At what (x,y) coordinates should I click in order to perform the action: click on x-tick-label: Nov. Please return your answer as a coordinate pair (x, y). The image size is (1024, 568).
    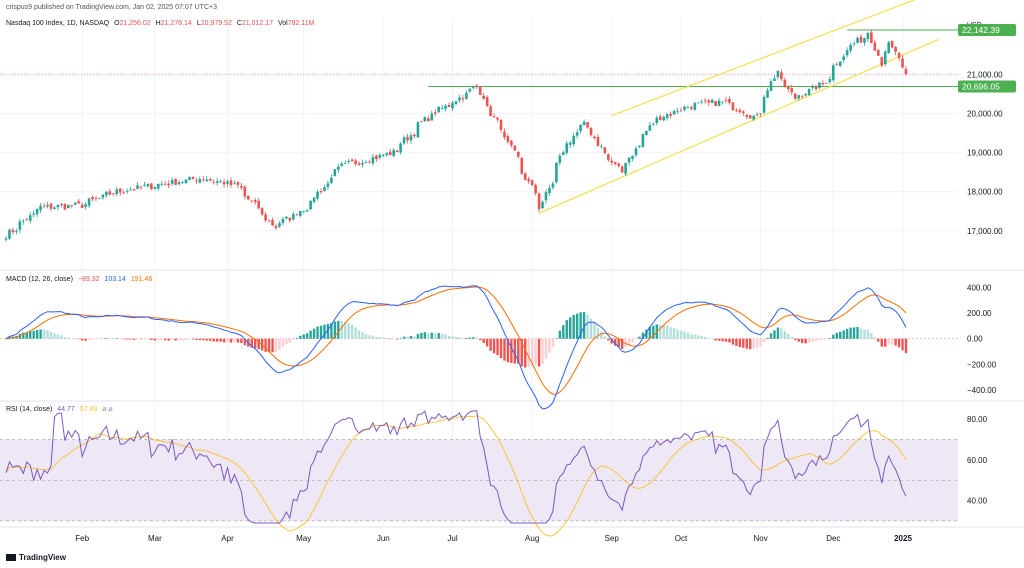
    Looking at the image, I should click on (760, 538).